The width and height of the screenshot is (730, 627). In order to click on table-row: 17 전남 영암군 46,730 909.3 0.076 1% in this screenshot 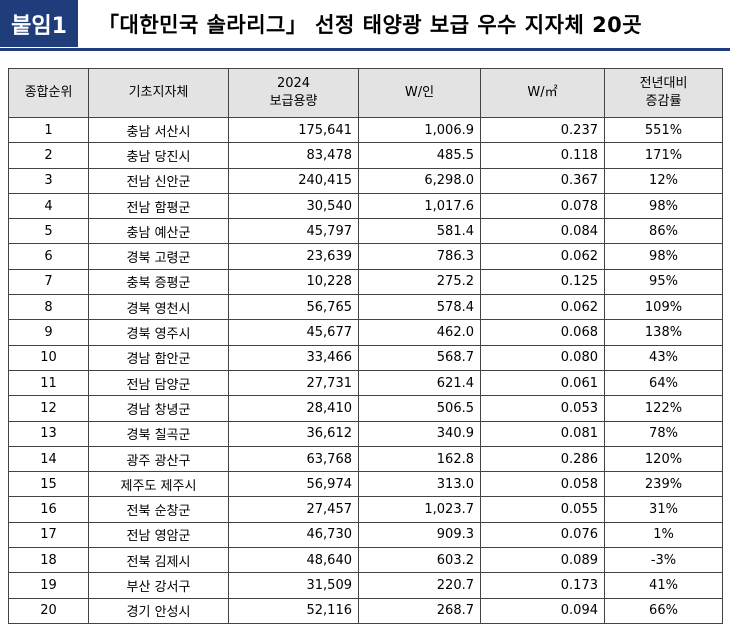, I will do `click(365, 535)`.